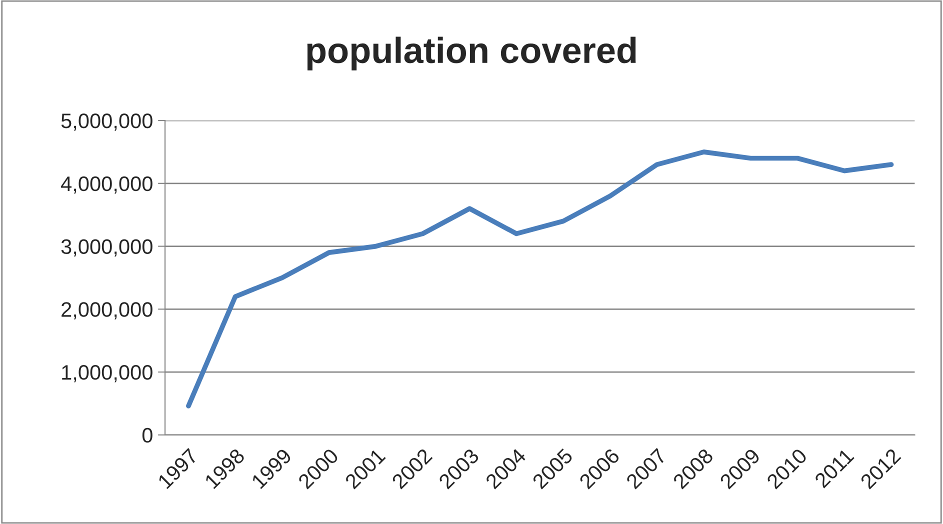  I want to click on y-tick-label: 0, so click(147, 435).